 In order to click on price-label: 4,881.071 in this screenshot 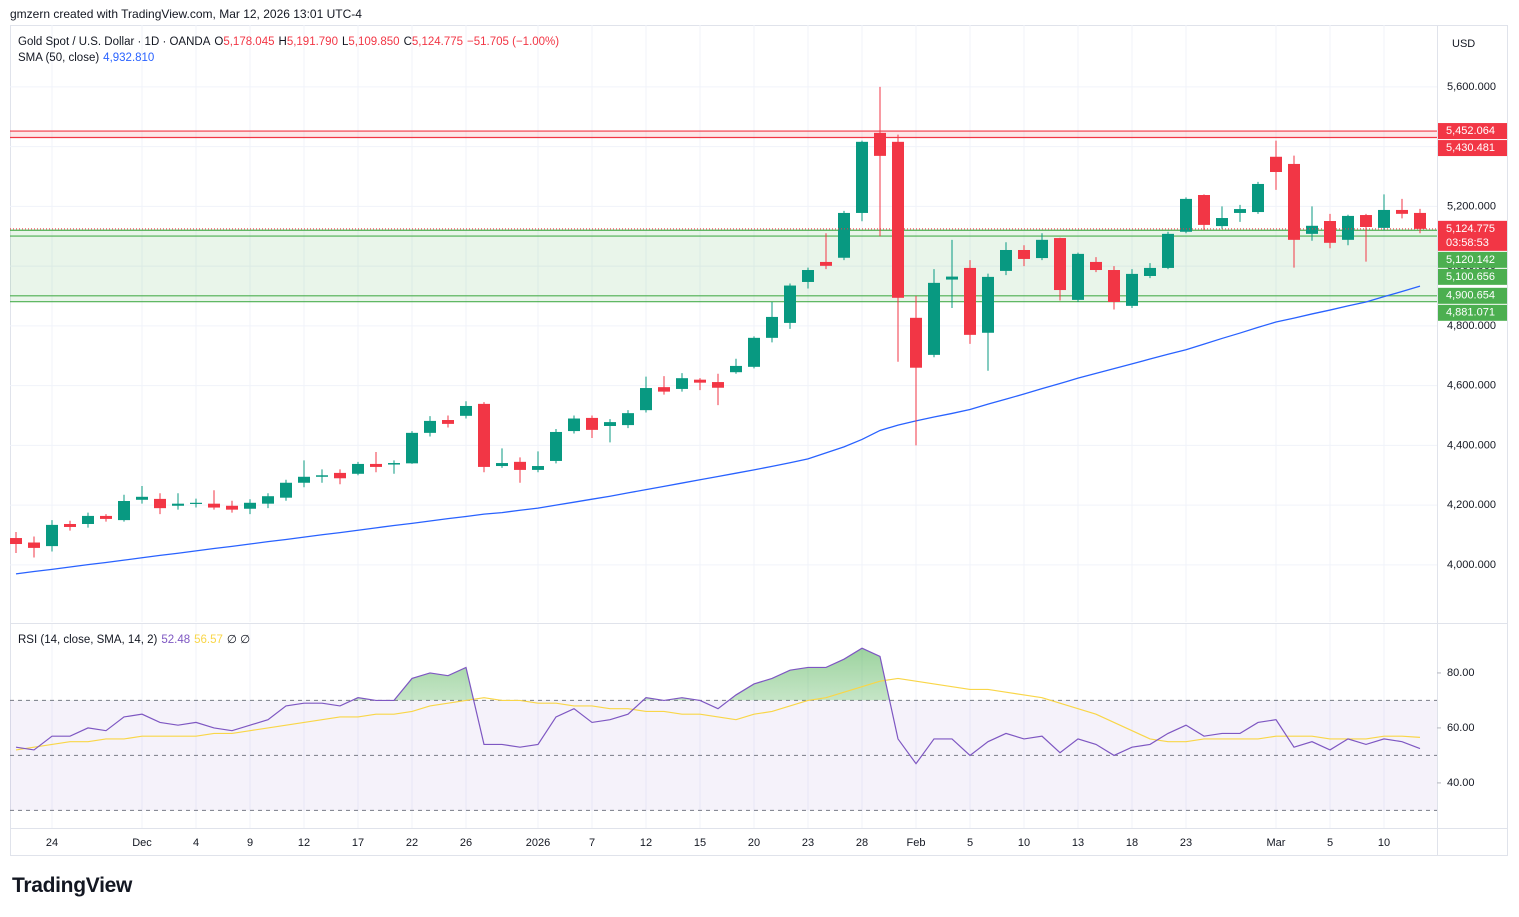, I will do `click(1470, 313)`.